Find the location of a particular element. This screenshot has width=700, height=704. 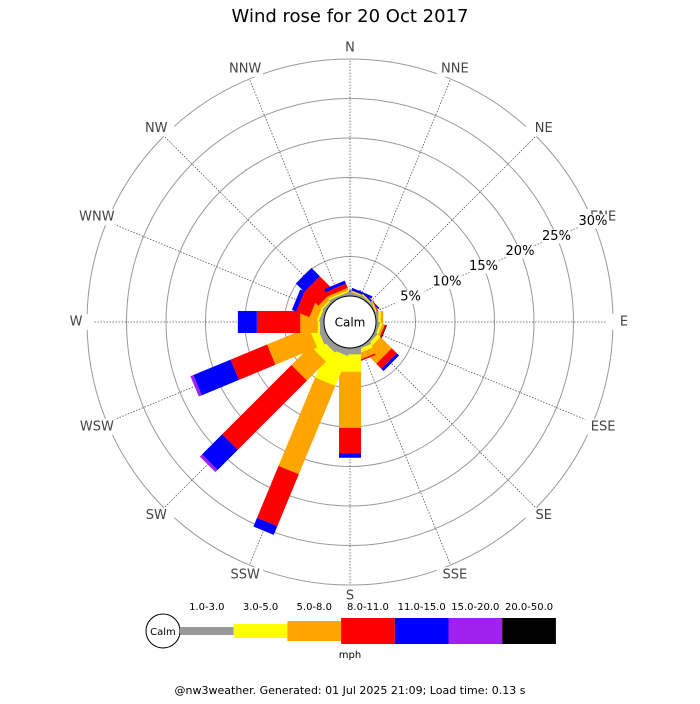

r-tick-label: 15% is located at coordinates (483, 266).